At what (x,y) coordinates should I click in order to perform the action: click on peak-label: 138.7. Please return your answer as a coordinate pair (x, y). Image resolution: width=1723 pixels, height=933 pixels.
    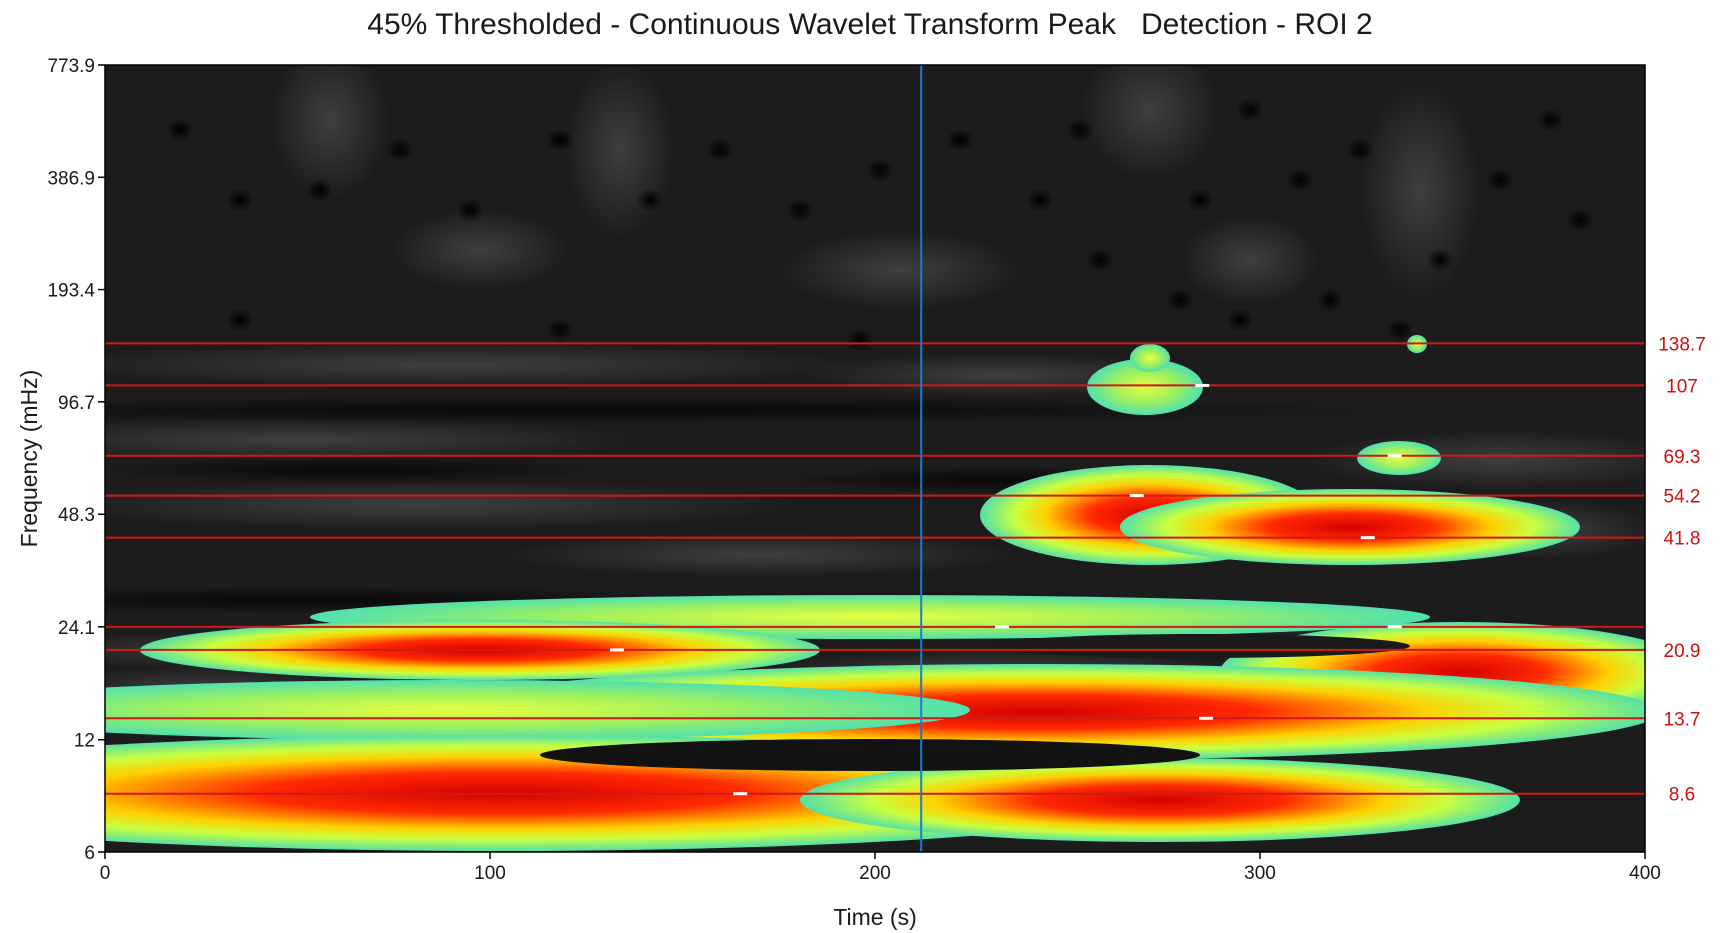
    Looking at the image, I should click on (1682, 344).